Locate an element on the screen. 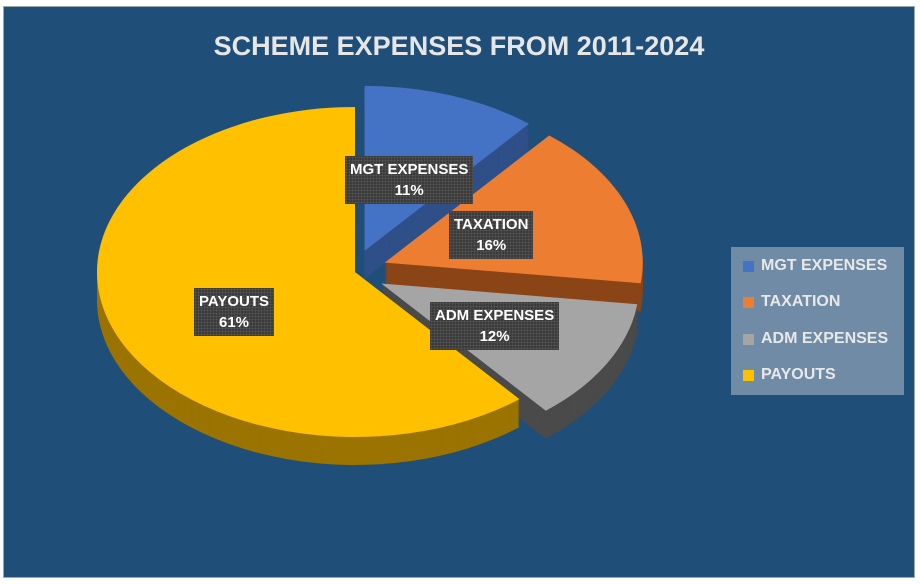 Image resolution: width=920 pixels, height=584 pixels. legend-label: ADM EXPENSES is located at coordinates (825, 338).